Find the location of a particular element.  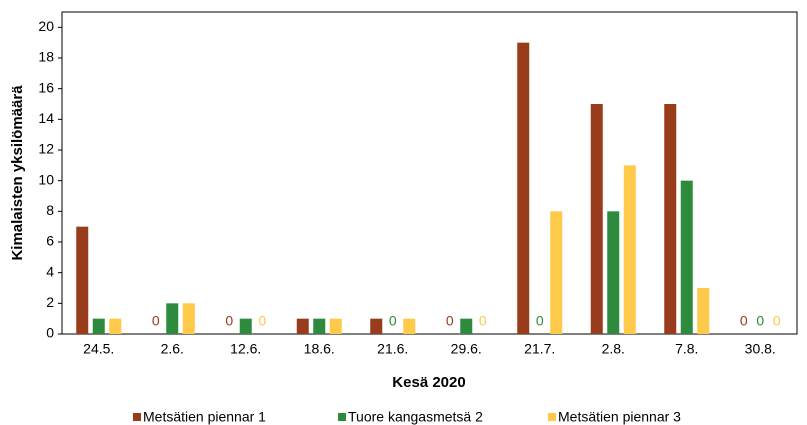

x-axis-title: Kesä 2020 is located at coordinates (428, 382).